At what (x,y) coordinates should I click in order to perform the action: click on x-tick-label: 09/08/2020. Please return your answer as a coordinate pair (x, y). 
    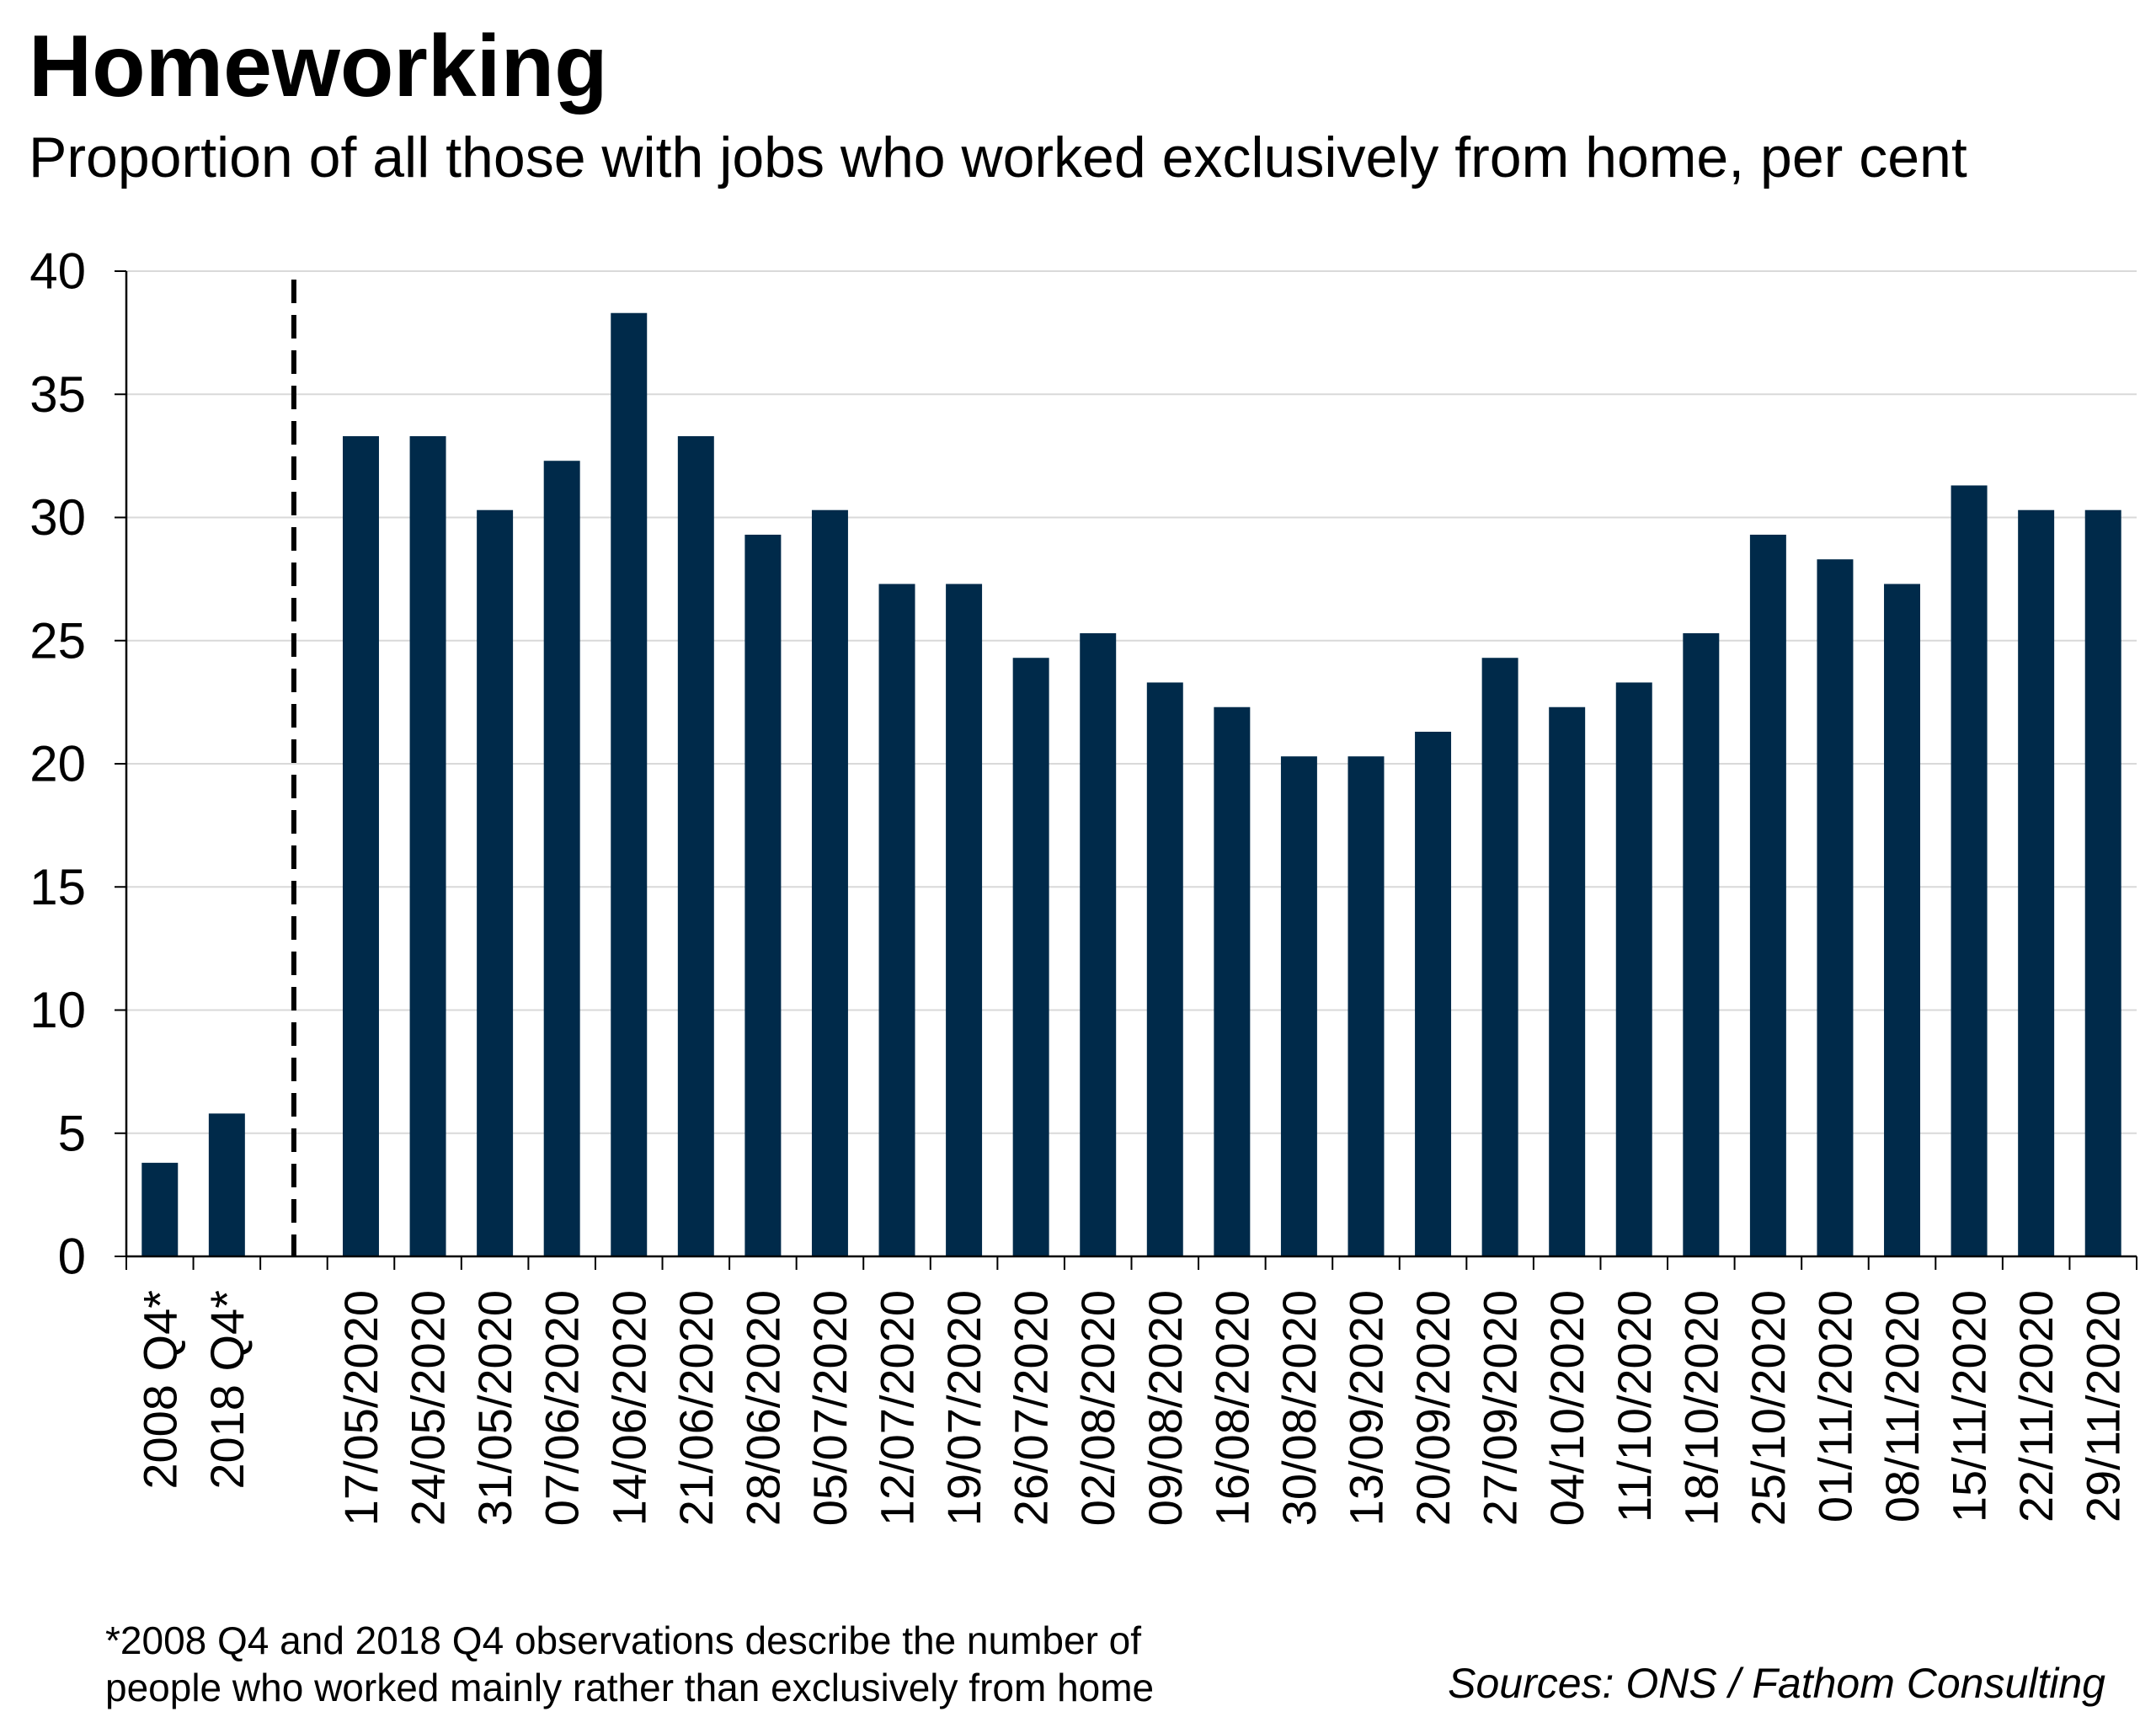
    Looking at the image, I should click on (1165, 1408).